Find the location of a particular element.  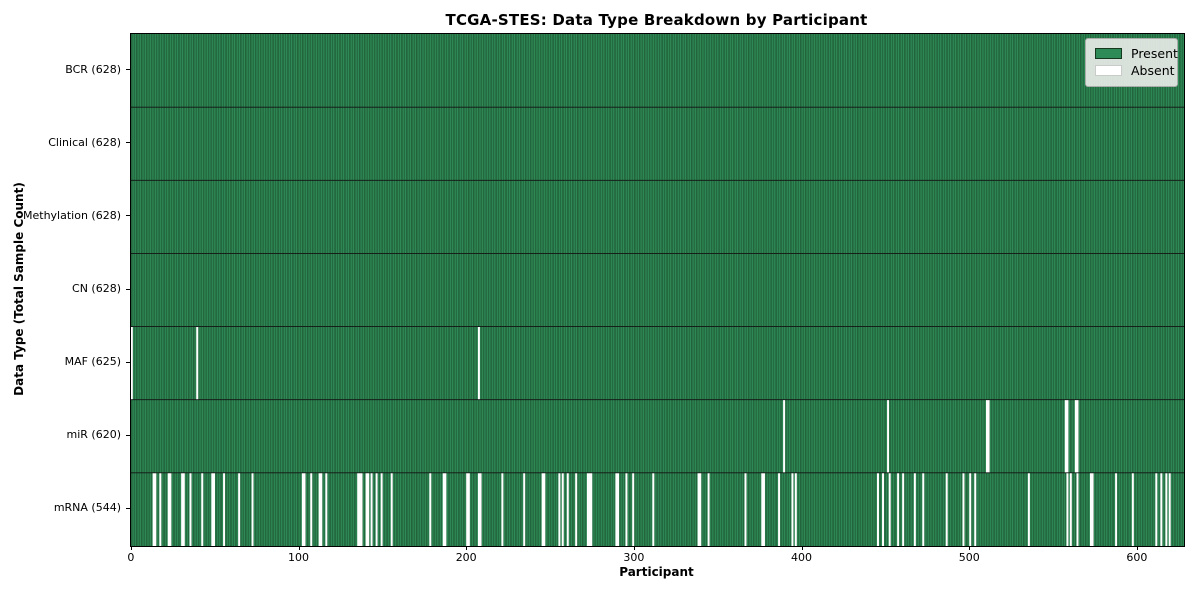

x-tick-label-400: 400 is located at coordinates (802, 557).